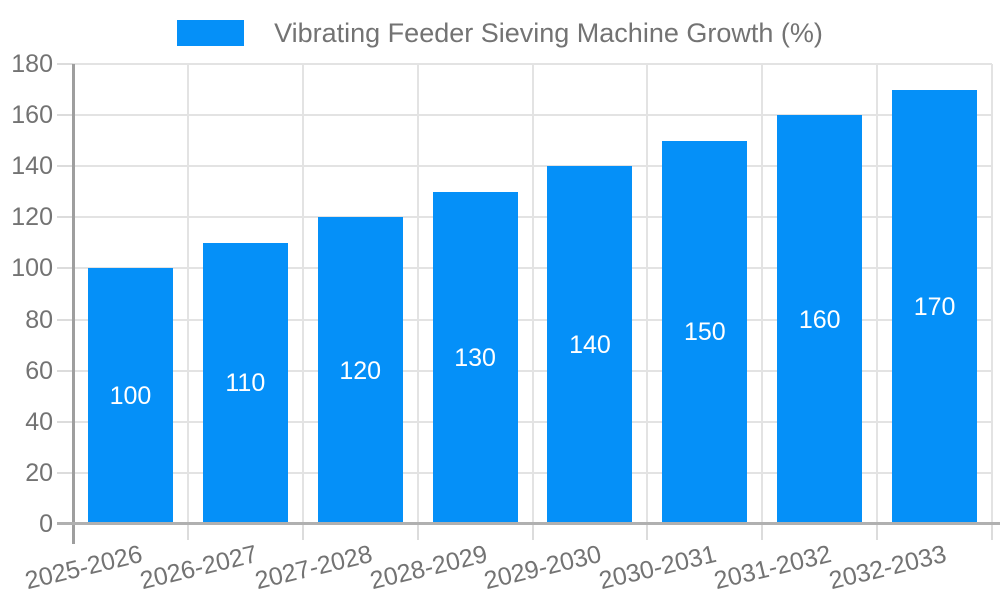  I want to click on bar-value-label: 170, so click(934, 306).